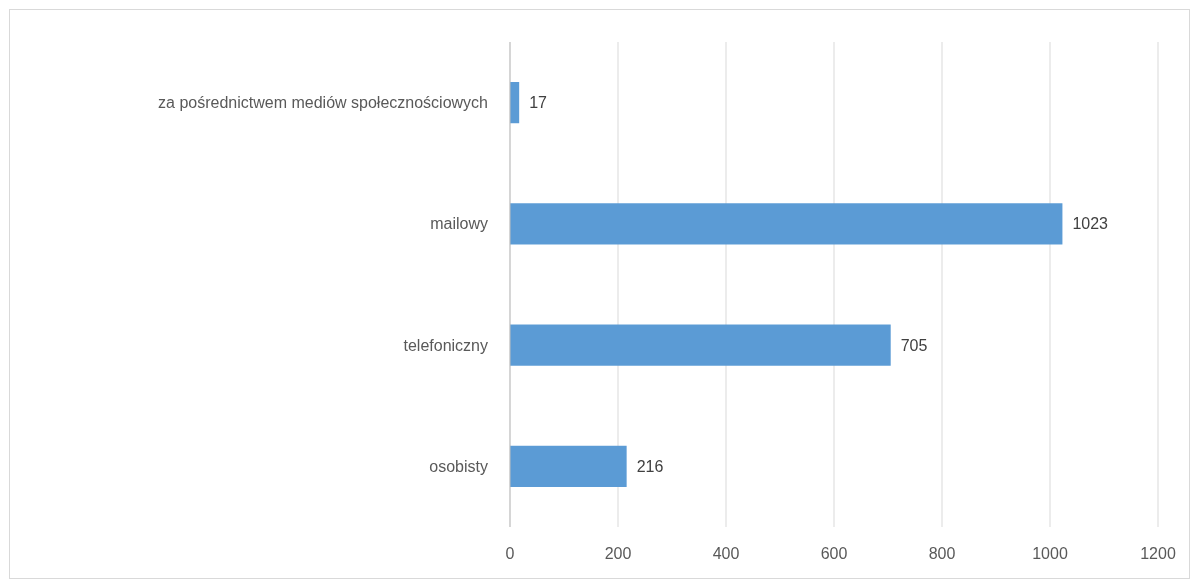 This screenshot has width=1201, height=581. What do you see at coordinates (323, 103) in the screenshot?
I see `y-tick-label: za pośrednictwem mediów społecznościowych` at bounding box center [323, 103].